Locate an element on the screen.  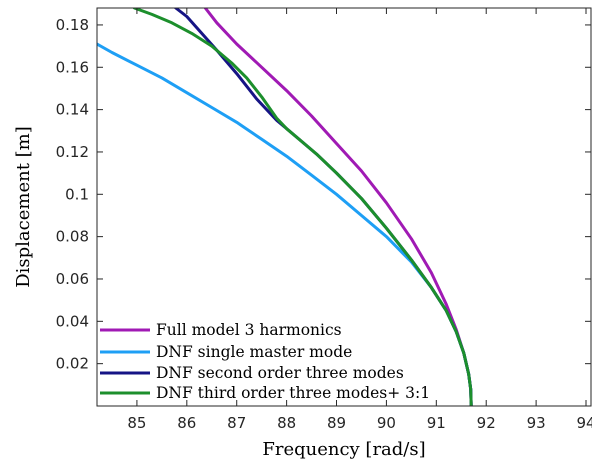
y-axis-label: Displacement [m] is located at coordinates (23, 207).